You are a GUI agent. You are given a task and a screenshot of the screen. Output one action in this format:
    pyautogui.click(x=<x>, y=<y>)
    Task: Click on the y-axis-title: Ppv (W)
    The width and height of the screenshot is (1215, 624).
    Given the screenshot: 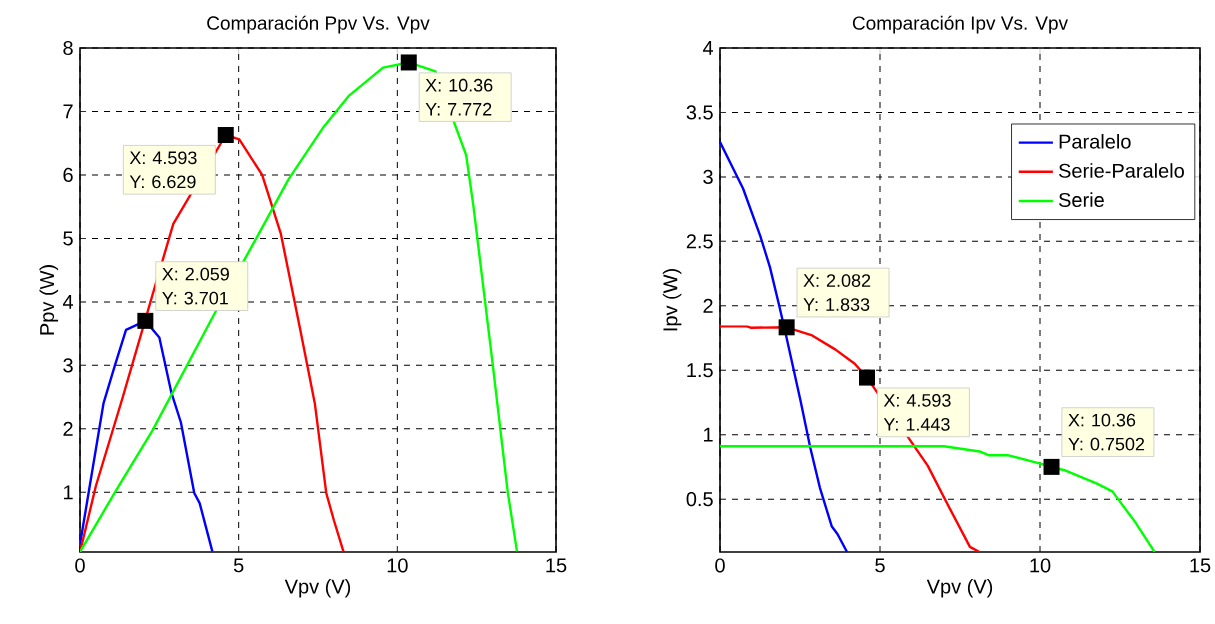 What is the action you would take?
    pyautogui.click(x=49, y=300)
    